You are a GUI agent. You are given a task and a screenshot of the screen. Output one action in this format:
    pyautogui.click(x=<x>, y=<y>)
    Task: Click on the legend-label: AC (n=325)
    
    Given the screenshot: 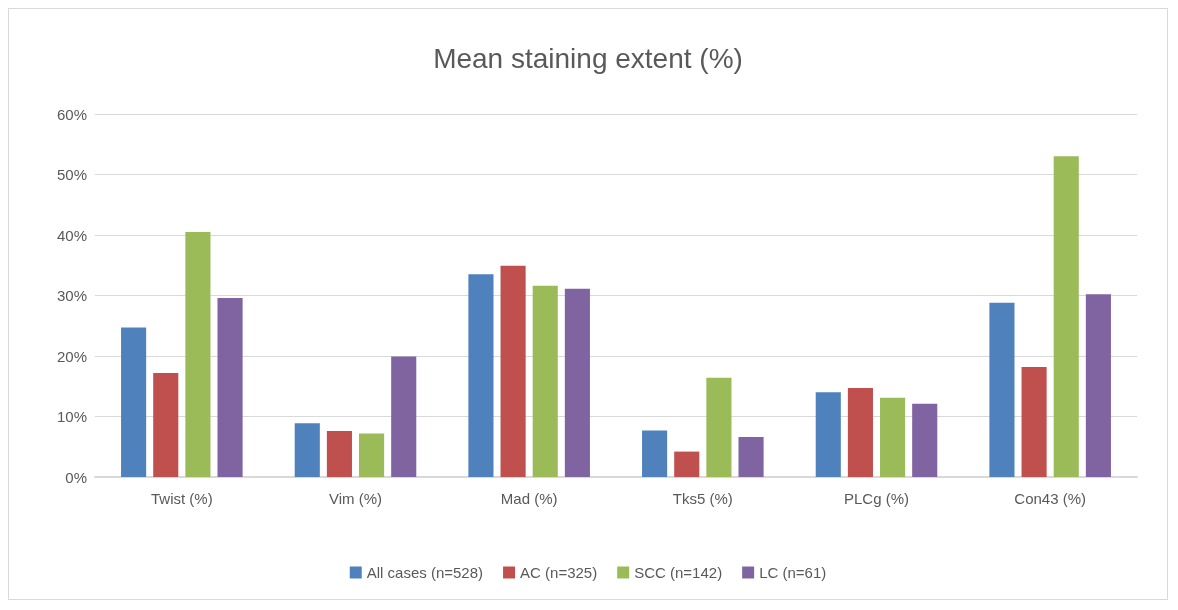 What is the action you would take?
    pyautogui.click(x=559, y=572)
    